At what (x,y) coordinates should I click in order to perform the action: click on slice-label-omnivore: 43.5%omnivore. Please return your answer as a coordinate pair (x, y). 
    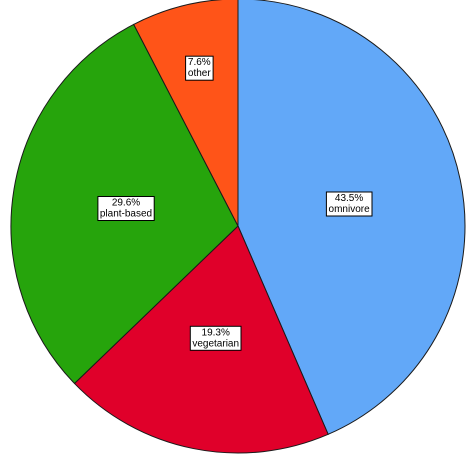
    Looking at the image, I should click on (349, 204).